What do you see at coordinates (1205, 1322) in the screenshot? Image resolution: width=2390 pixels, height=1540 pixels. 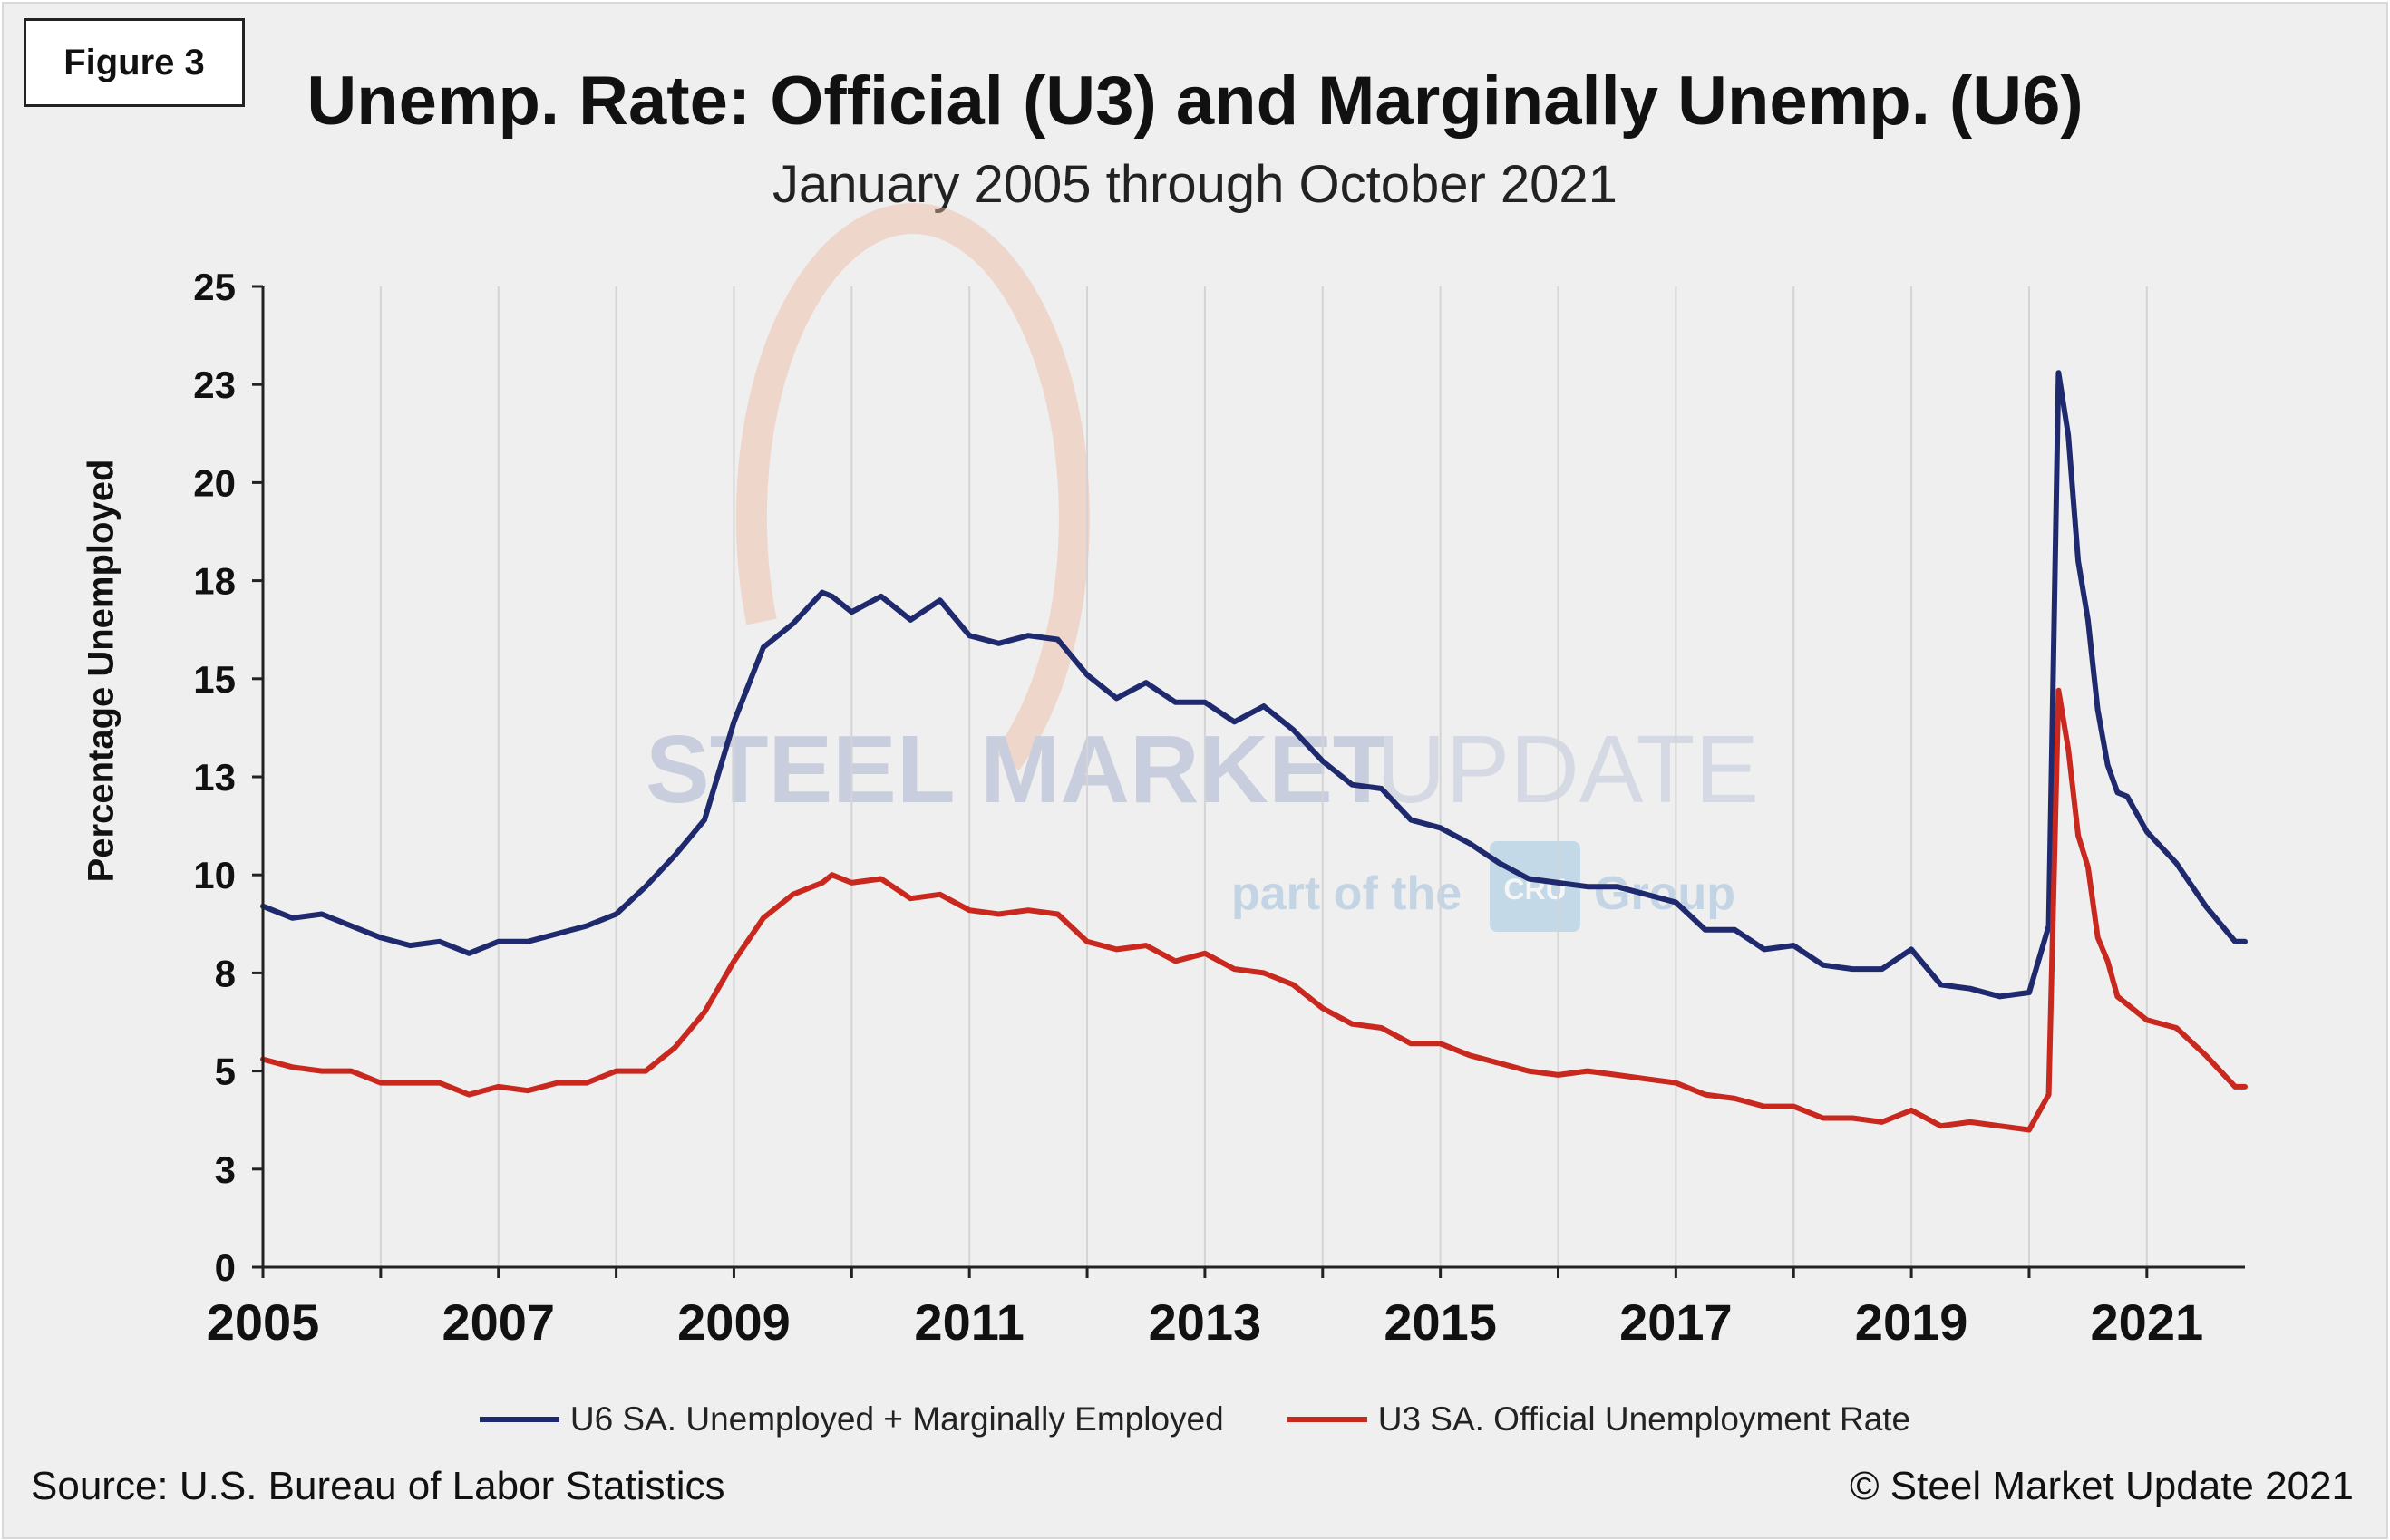 I see `x-tick-label: 2013` at bounding box center [1205, 1322].